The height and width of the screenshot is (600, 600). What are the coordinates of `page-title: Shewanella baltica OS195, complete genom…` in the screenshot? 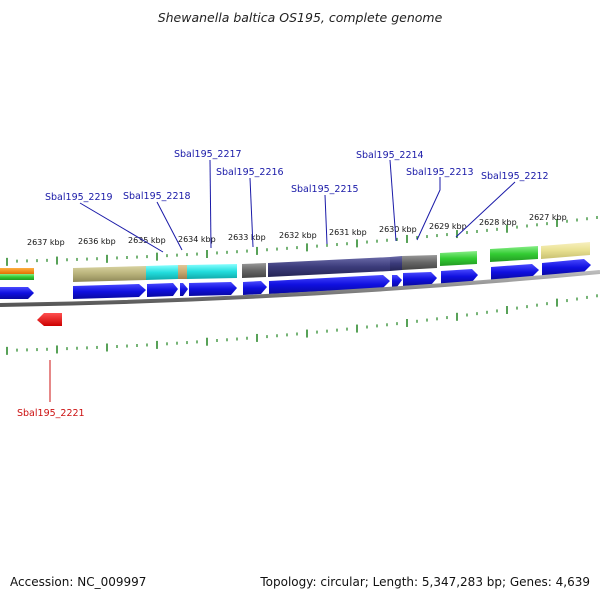 It's located at (300, 17).